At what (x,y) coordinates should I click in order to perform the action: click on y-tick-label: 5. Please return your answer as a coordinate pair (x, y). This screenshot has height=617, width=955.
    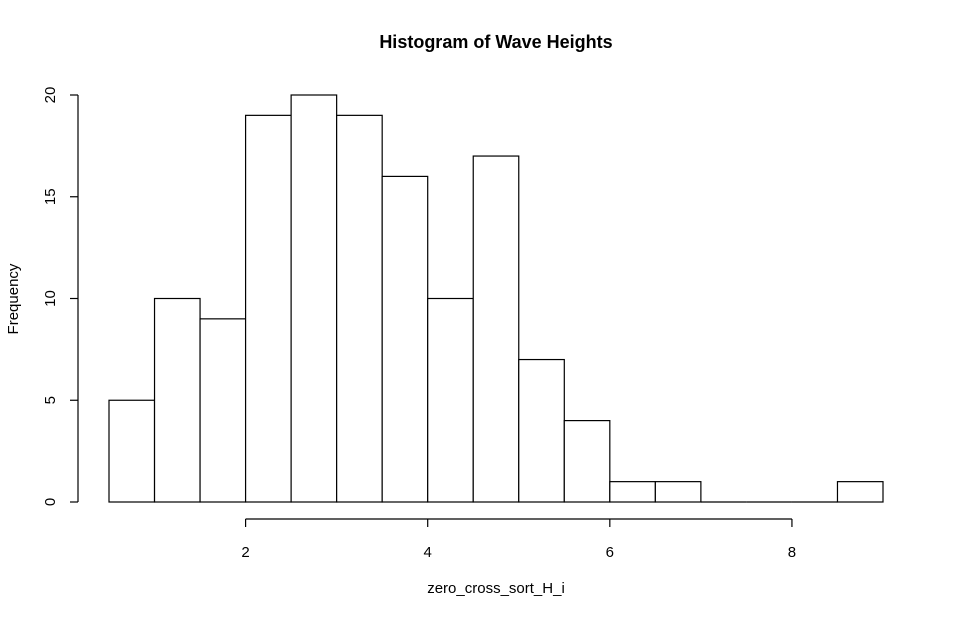
    Looking at the image, I should click on (50, 400).